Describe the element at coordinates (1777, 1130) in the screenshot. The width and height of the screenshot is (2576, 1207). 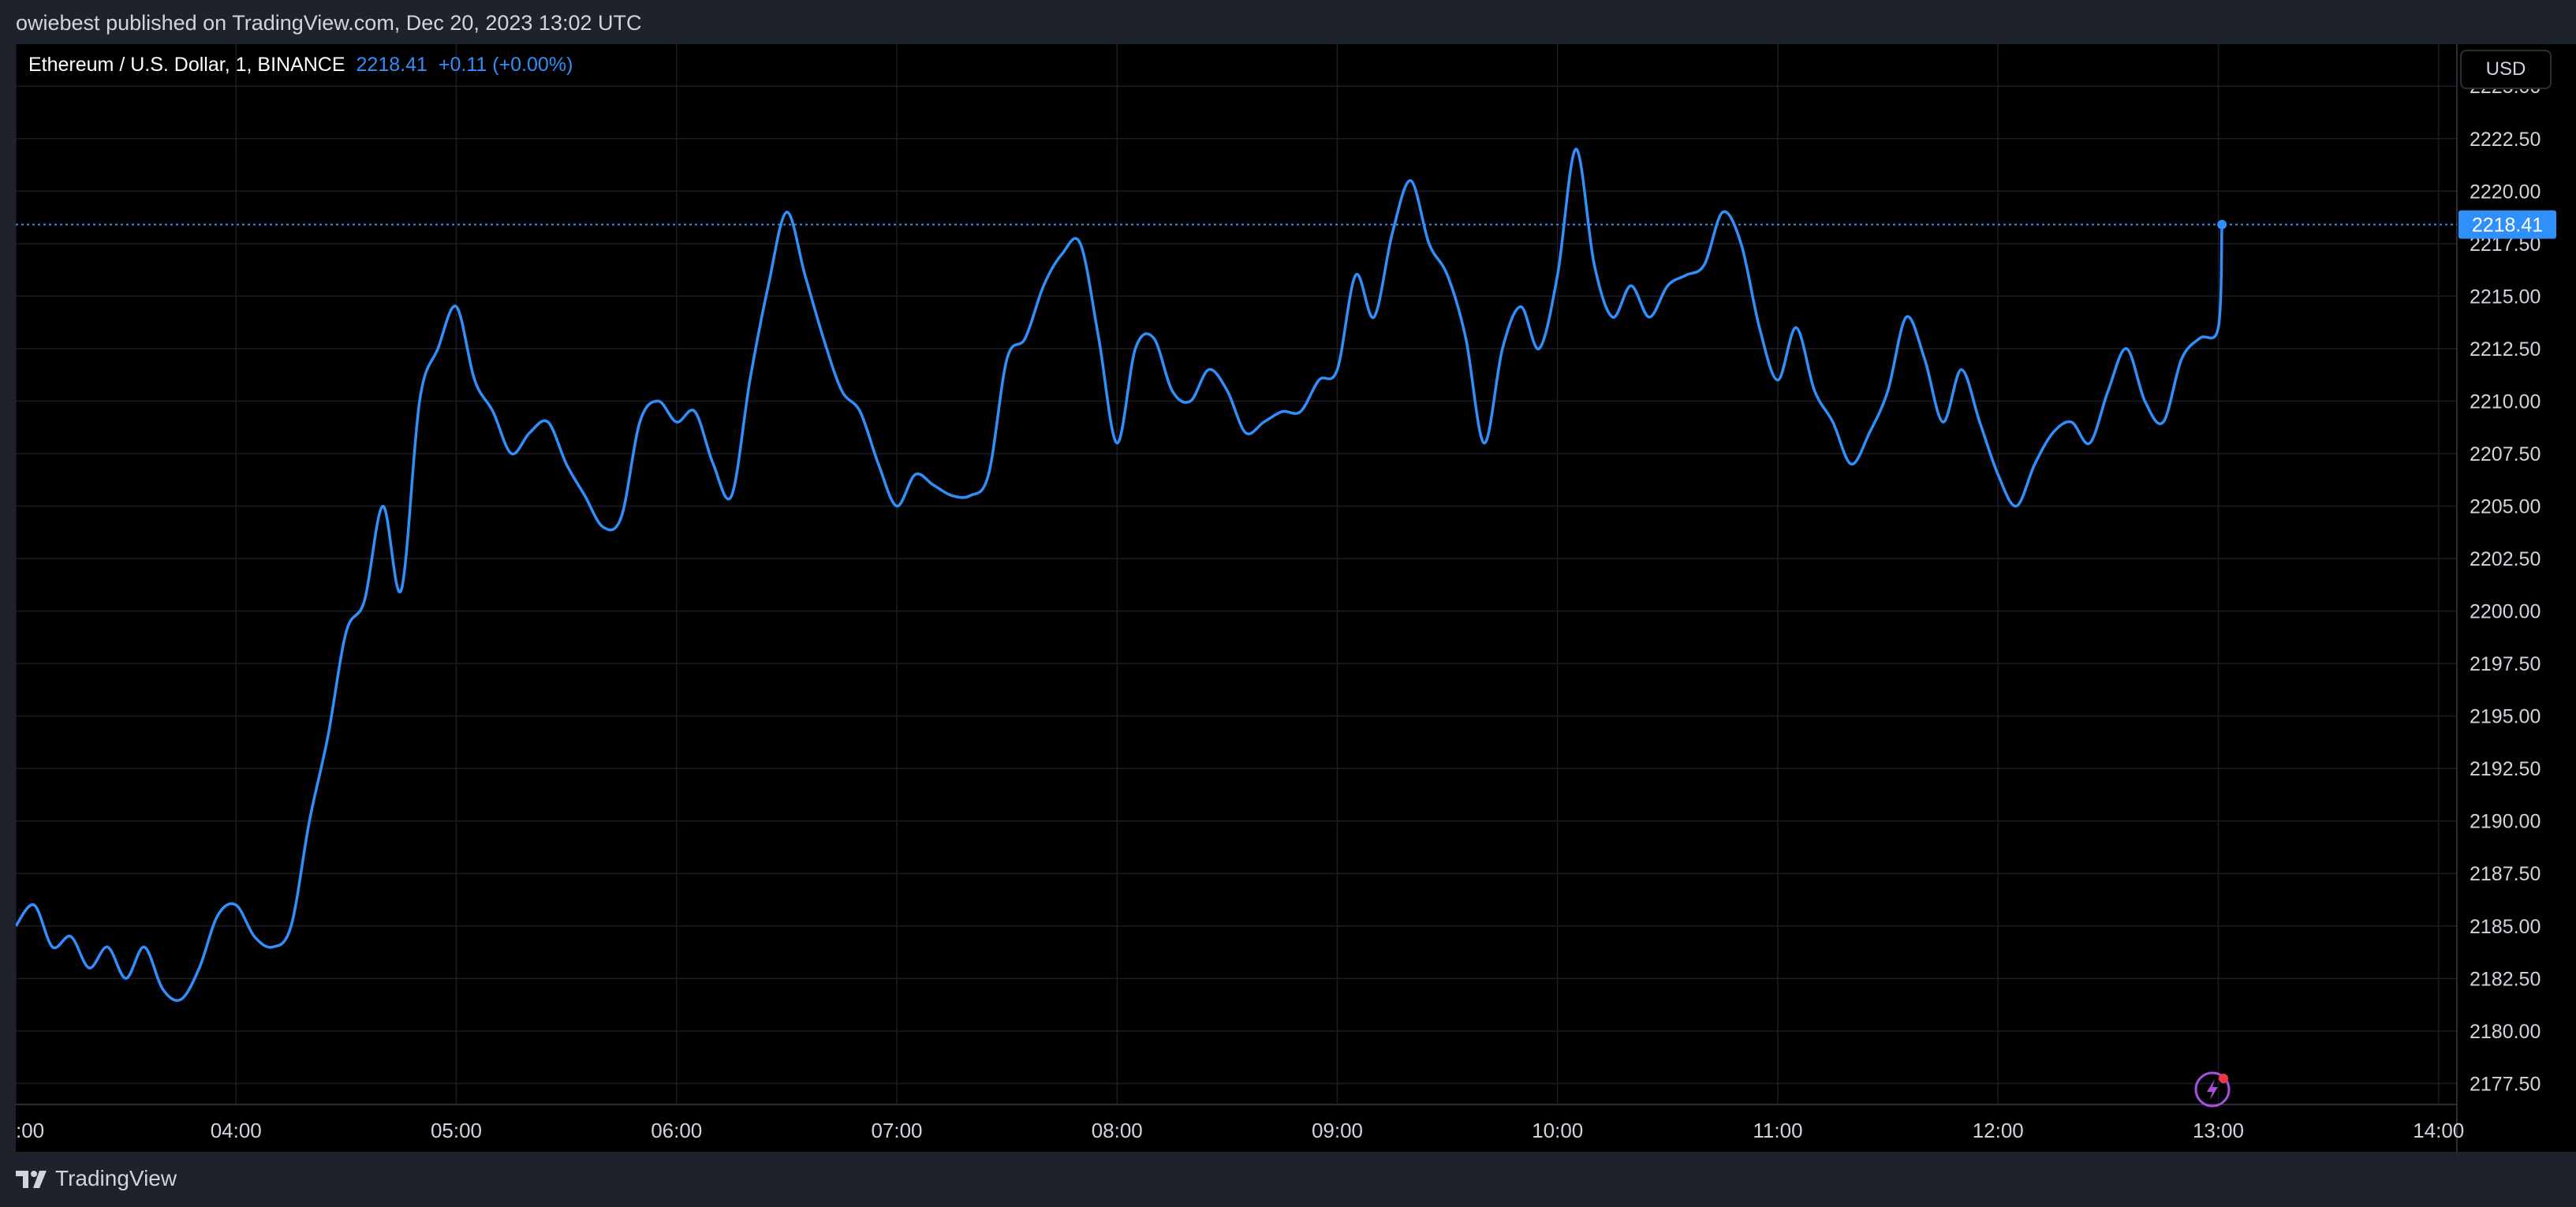
I see `x-tick-label: 11:00` at that location.